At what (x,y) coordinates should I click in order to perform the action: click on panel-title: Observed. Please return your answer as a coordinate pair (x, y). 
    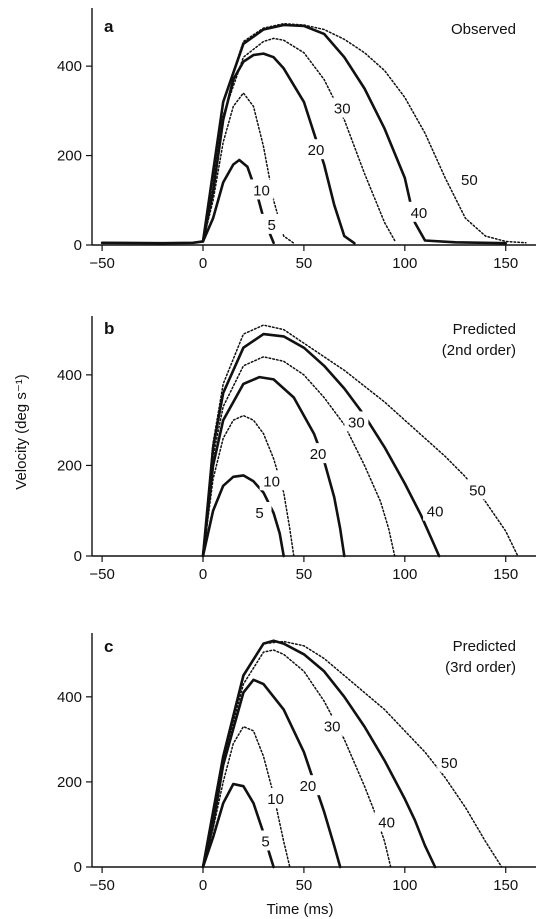
    Looking at the image, I should click on (483, 29).